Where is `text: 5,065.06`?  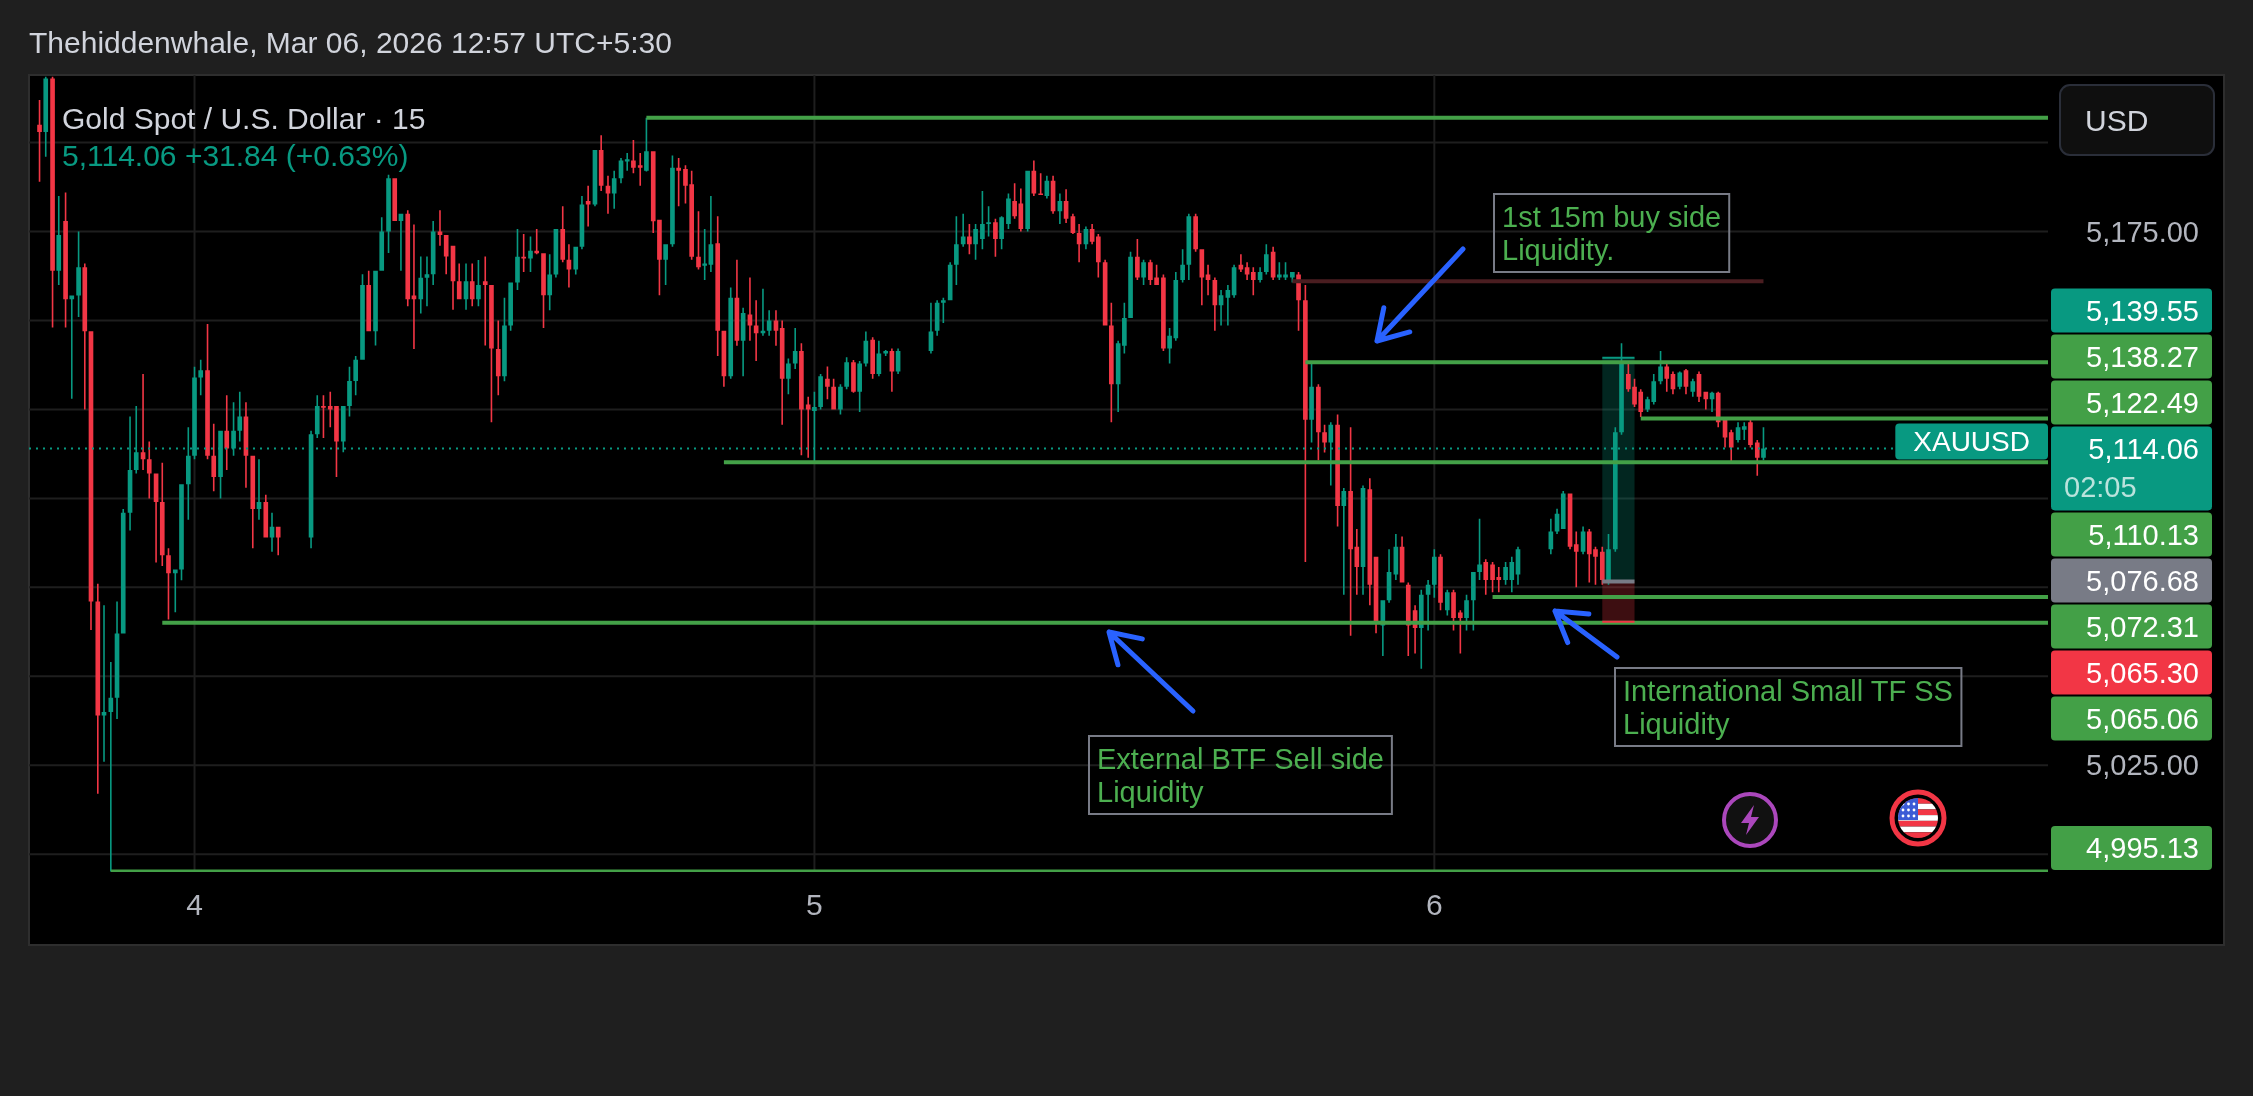 text: 5,065.06 is located at coordinates (2142, 718).